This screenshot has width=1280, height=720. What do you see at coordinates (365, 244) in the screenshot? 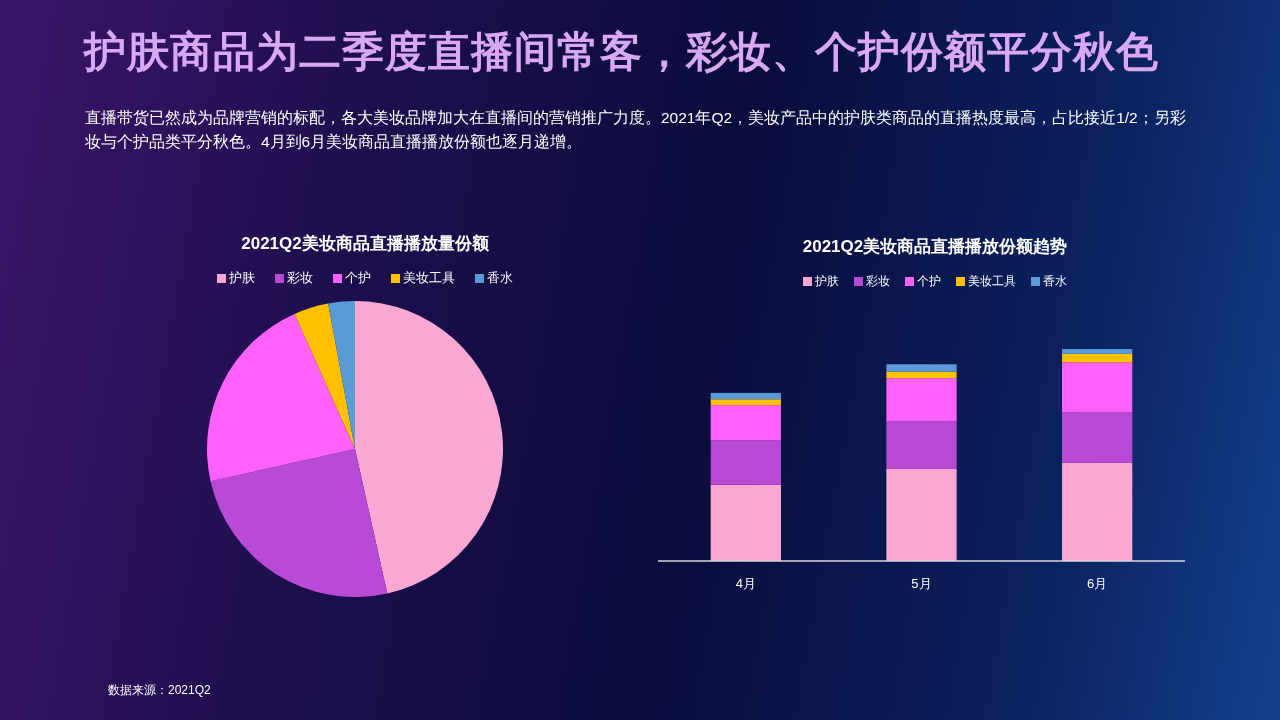
I see `chart-title: 2021Q2美妆商品直播播放量份额` at bounding box center [365, 244].